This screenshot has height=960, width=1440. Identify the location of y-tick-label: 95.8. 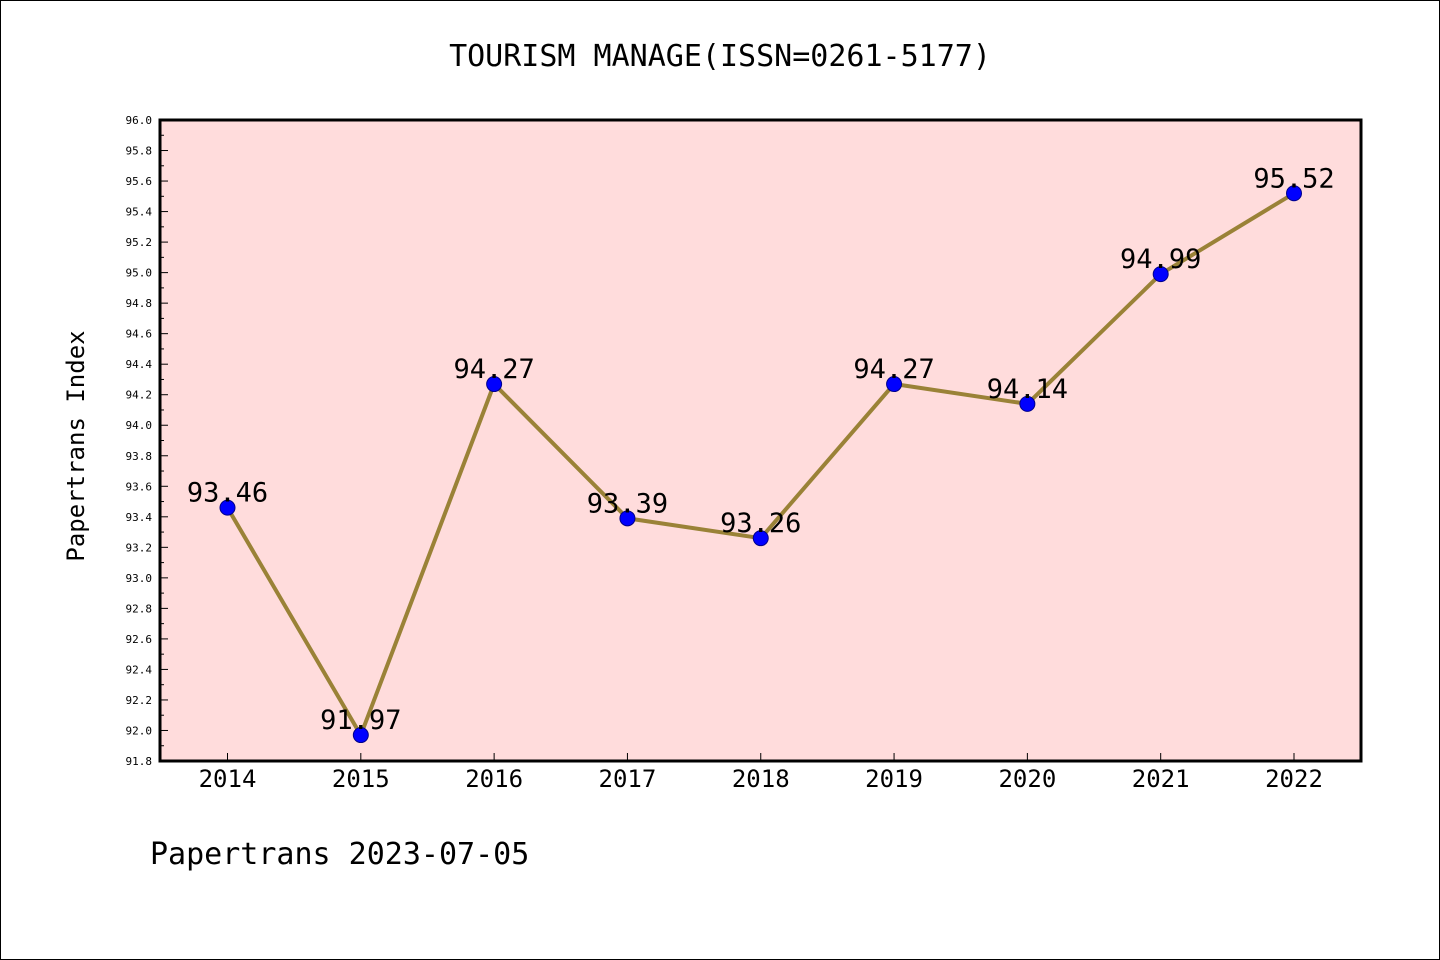
(139, 151).